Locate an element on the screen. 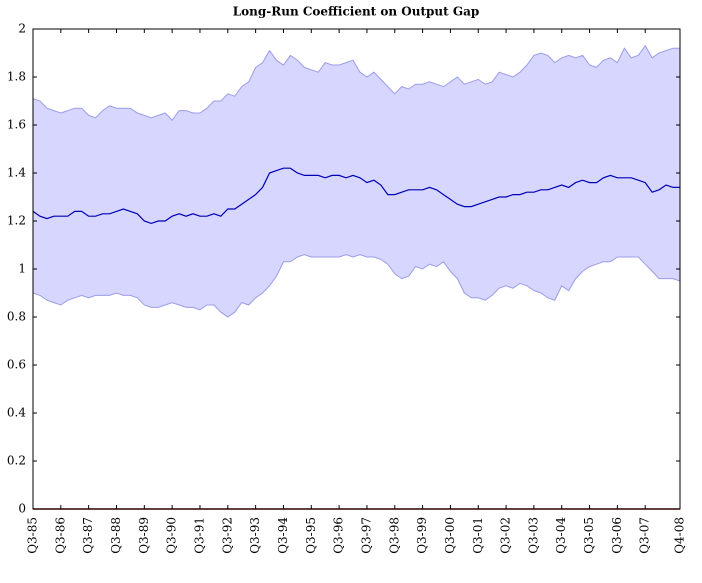 This screenshot has height=583, width=702. x-tick-label: Q3-90 is located at coordinates (172, 535).